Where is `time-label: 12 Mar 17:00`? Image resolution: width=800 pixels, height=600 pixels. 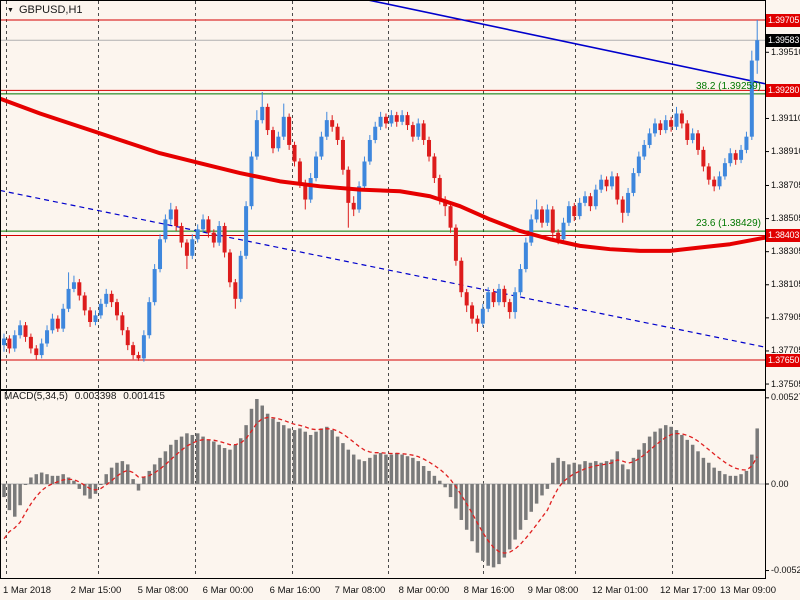 time-label: 12 Mar 17:00 is located at coordinates (688, 590).